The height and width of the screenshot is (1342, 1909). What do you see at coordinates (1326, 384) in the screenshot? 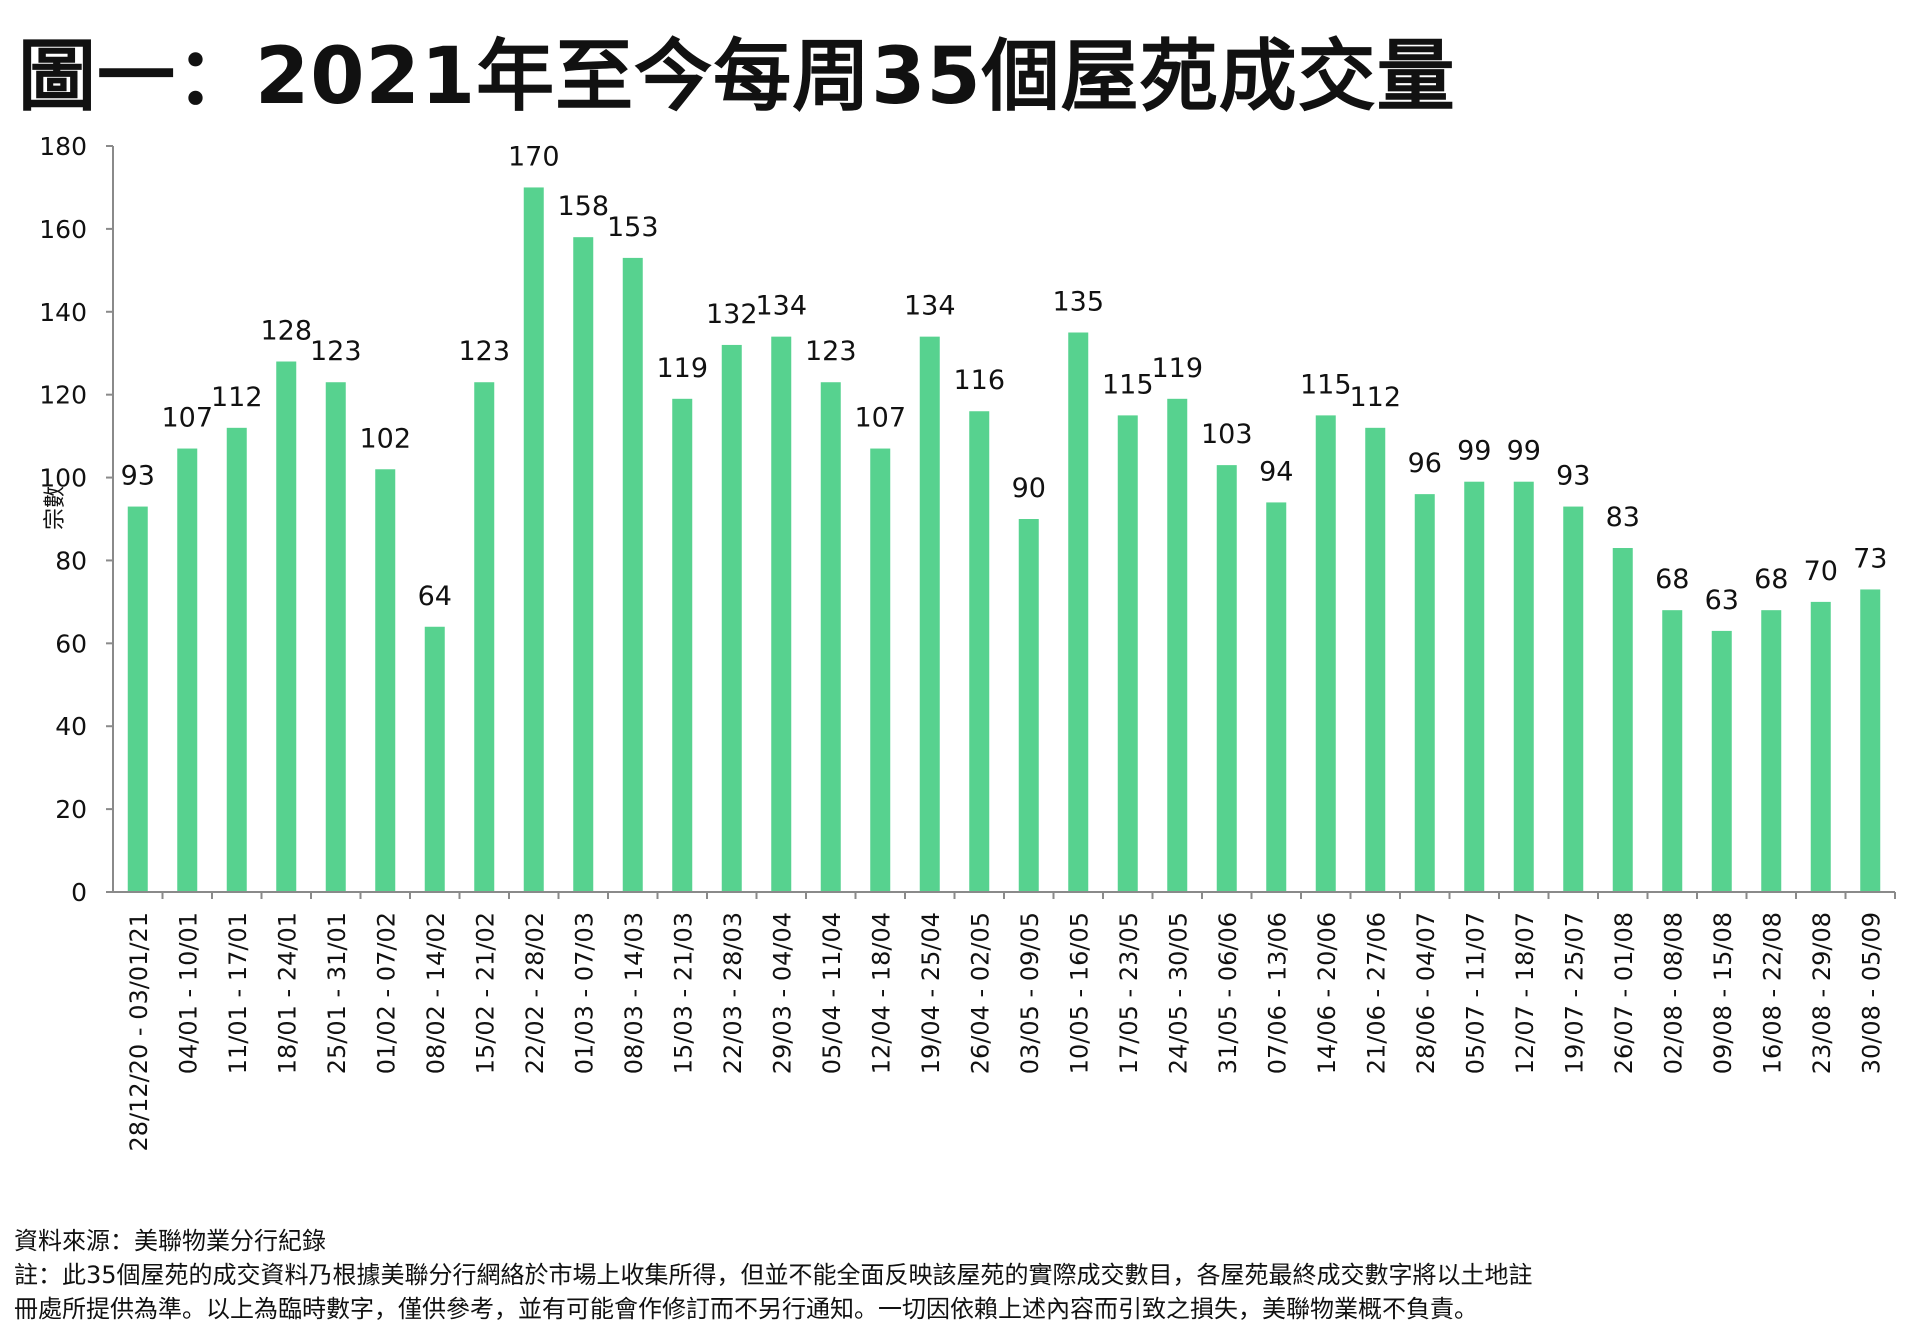
I see `data-label: 115` at bounding box center [1326, 384].